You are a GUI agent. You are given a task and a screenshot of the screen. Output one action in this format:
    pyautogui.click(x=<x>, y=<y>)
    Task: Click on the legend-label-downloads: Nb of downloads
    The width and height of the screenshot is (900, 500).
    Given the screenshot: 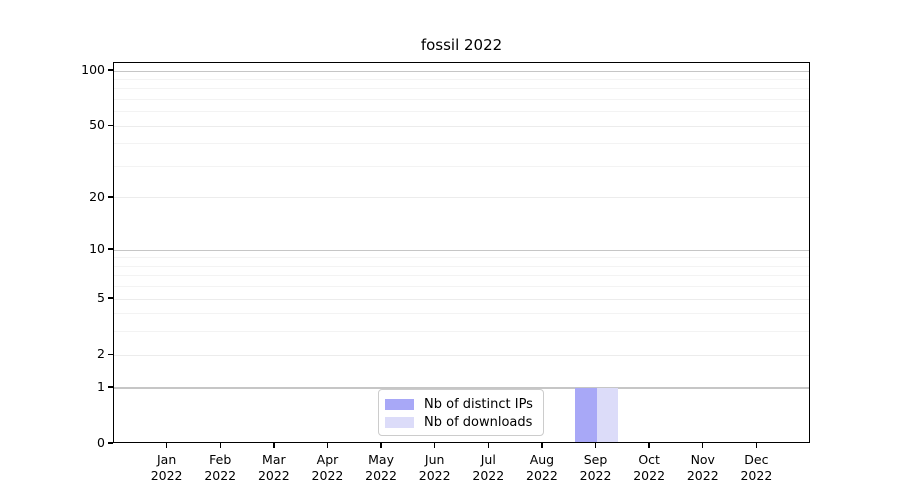 What is the action you would take?
    pyautogui.click(x=478, y=422)
    